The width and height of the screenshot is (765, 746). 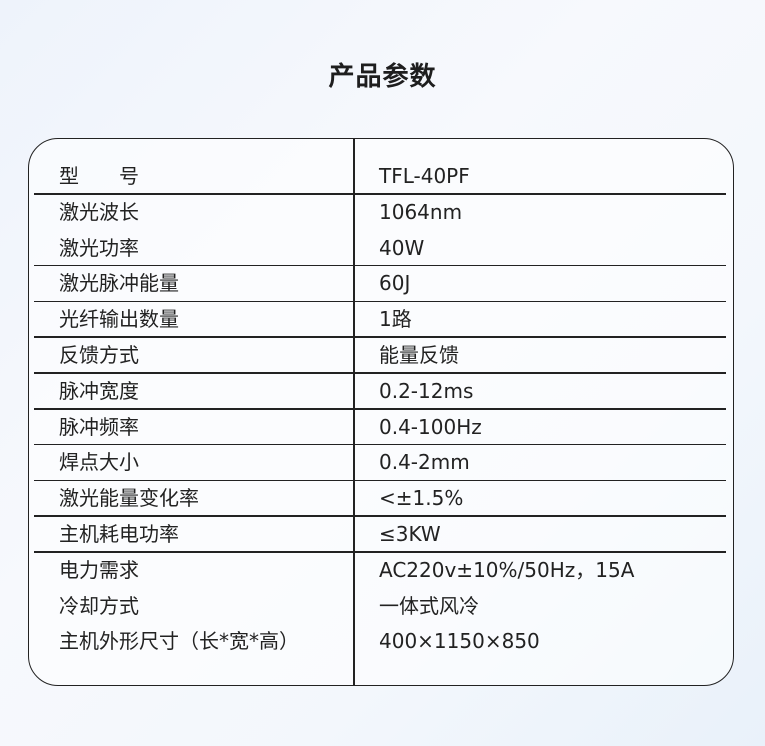 I want to click on spec-label: 反馈方式, so click(x=99, y=354).